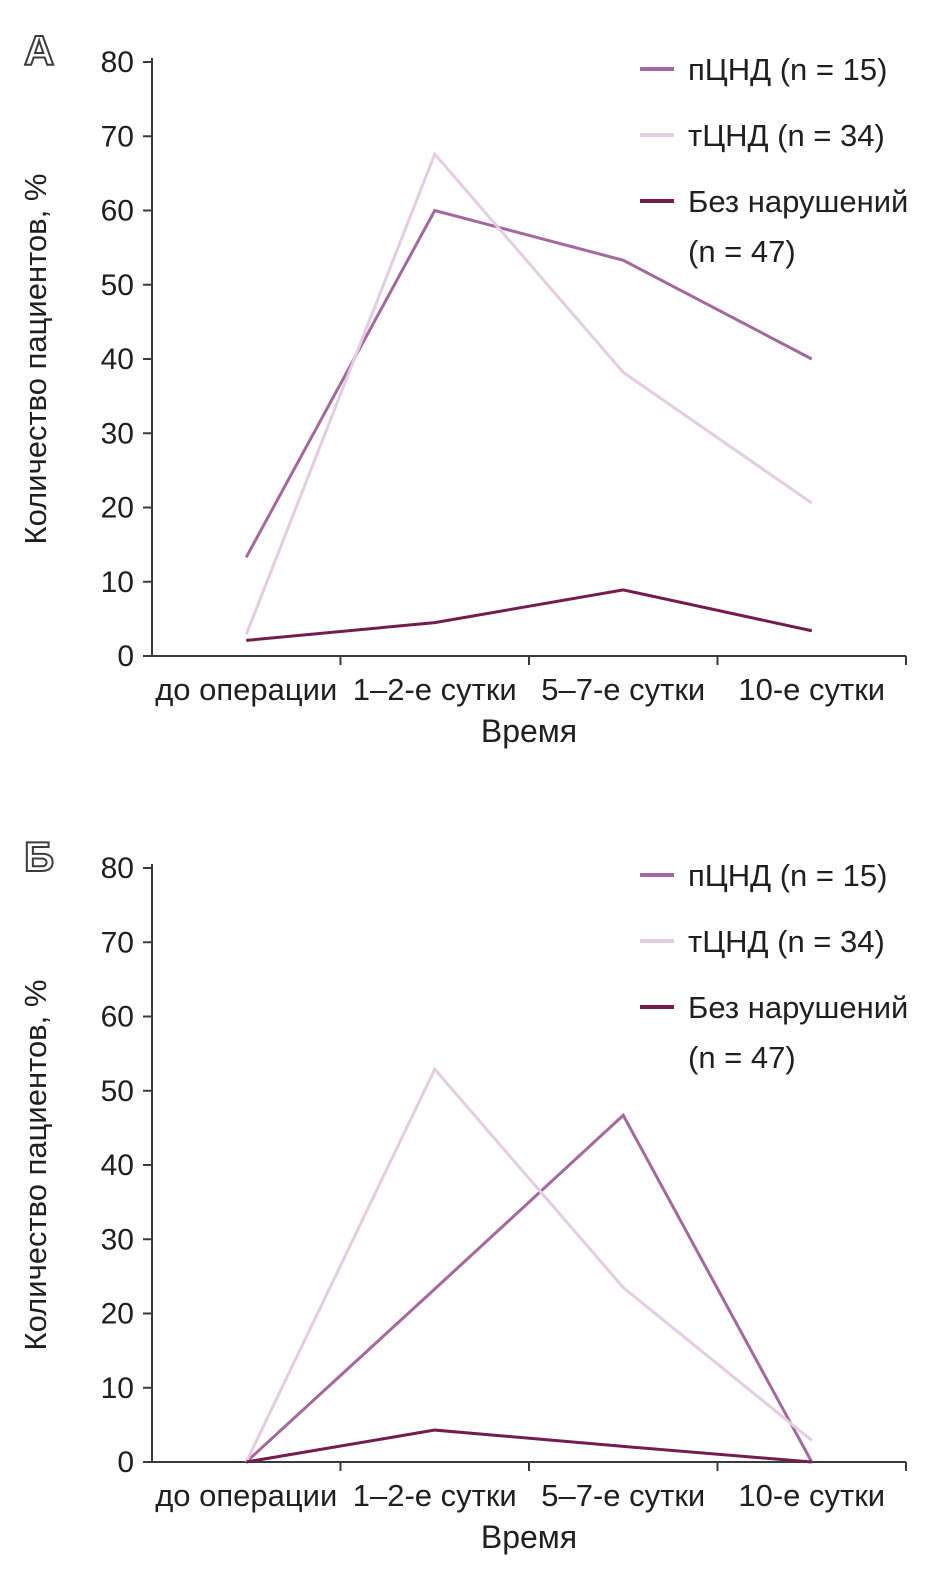 Image resolution: width=936 pixels, height=1583 pixels. What do you see at coordinates (39, 856) in the screenshot?
I see `panel-b-label: Б` at bounding box center [39, 856].